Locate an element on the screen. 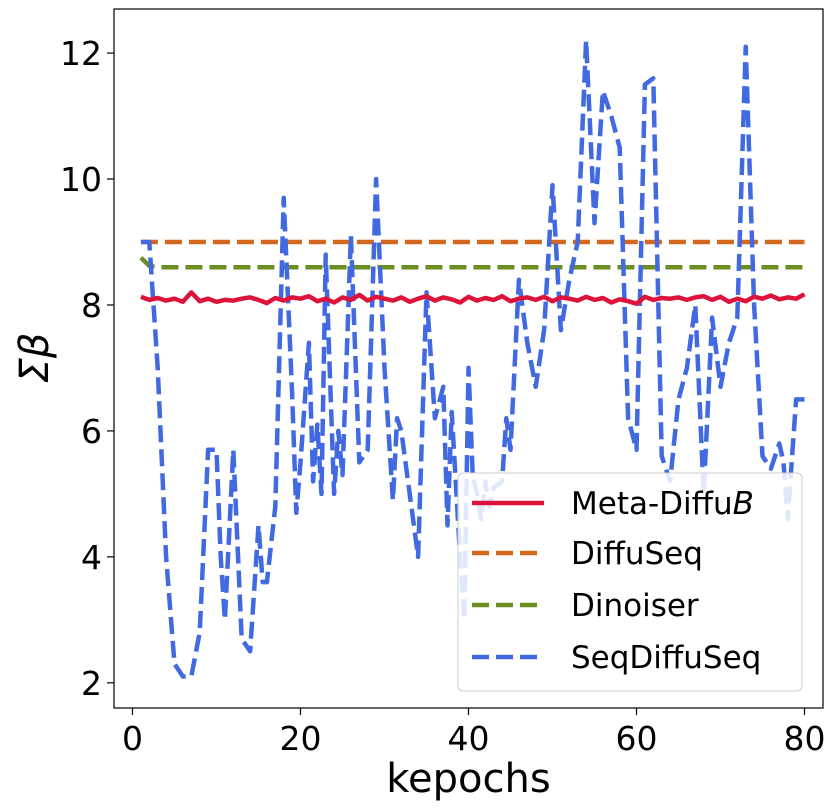 The width and height of the screenshot is (830, 812). y-tick-label: 12 is located at coordinates (81, 53).